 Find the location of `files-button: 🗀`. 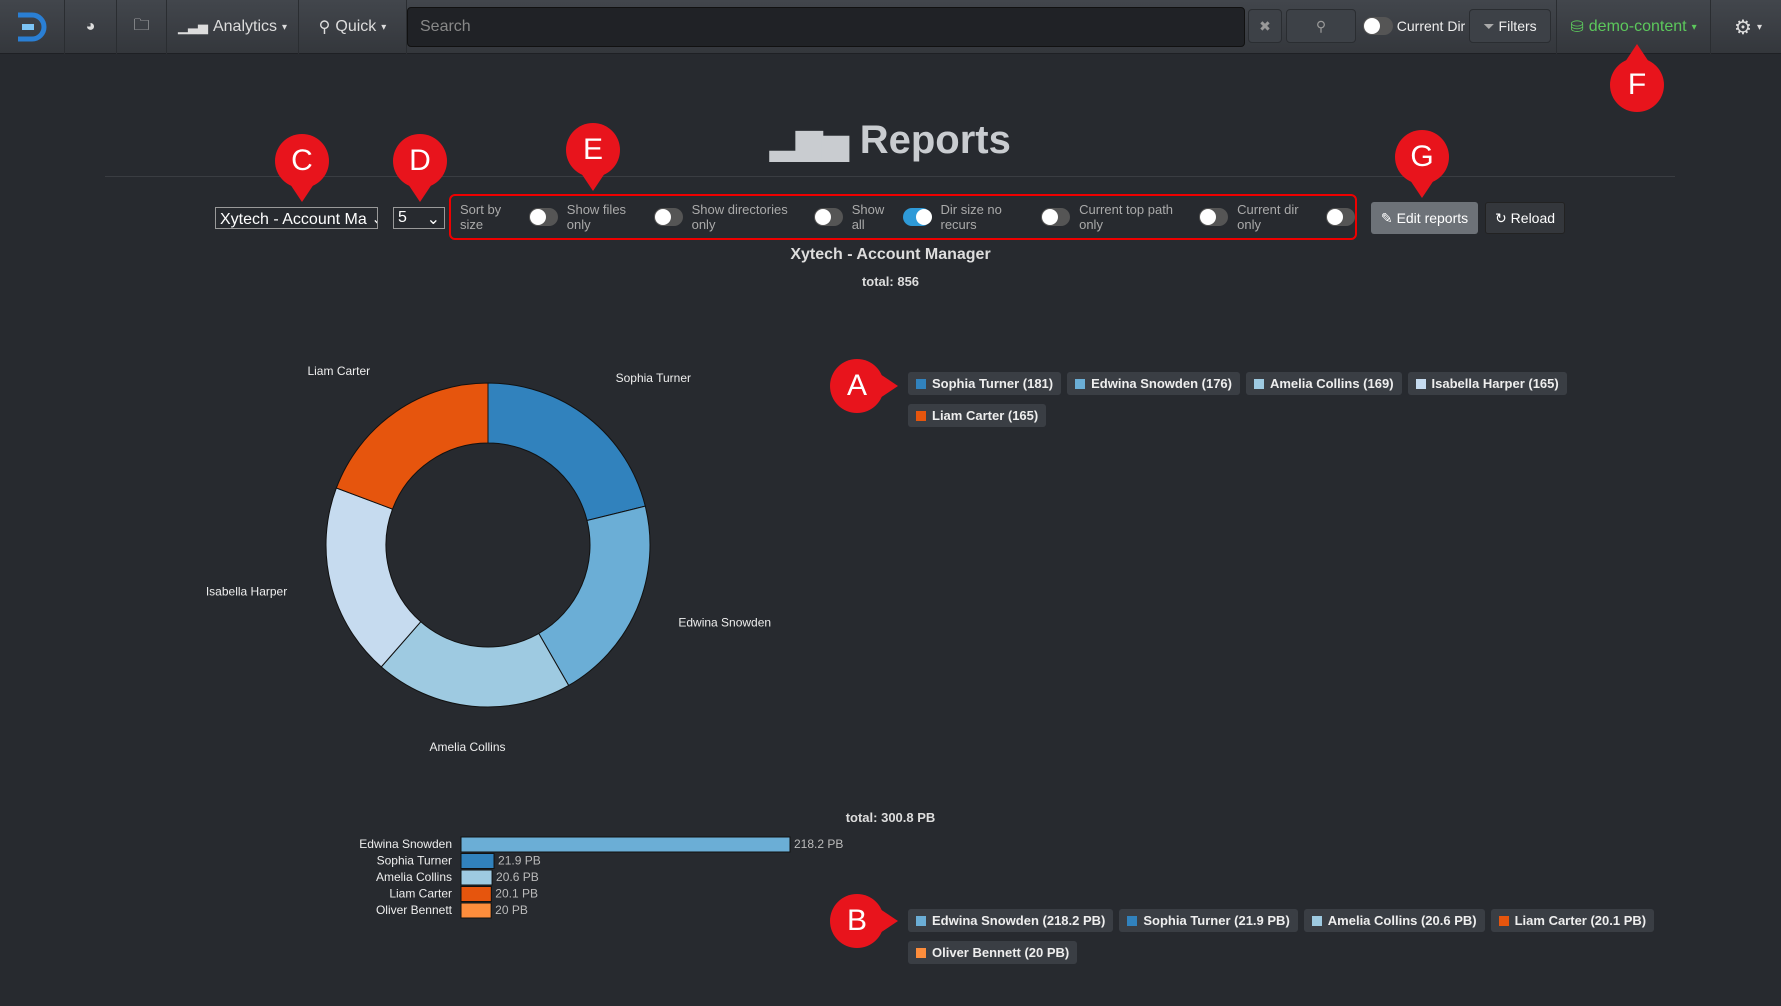

files-button: 🗀 is located at coordinates (142, 27).